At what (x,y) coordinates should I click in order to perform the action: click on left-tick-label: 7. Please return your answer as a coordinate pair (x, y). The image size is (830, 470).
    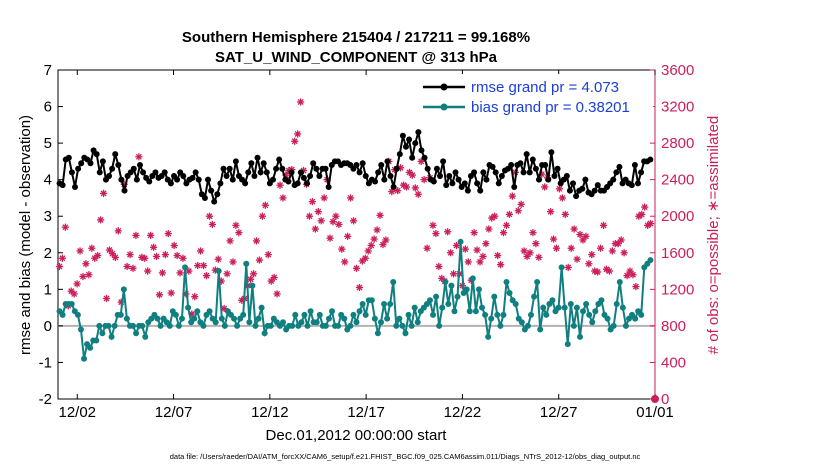
    Looking at the image, I should click on (48, 70).